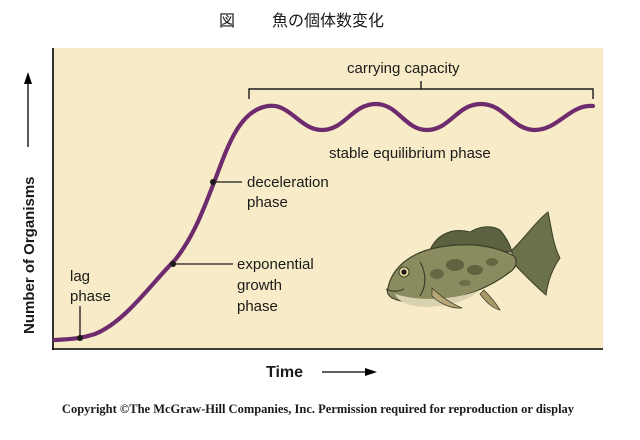 This screenshot has width=640, height=440. What do you see at coordinates (328, 21) in the screenshot?
I see `figure-caption-title: 魚の個体数変化` at bounding box center [328, 21].